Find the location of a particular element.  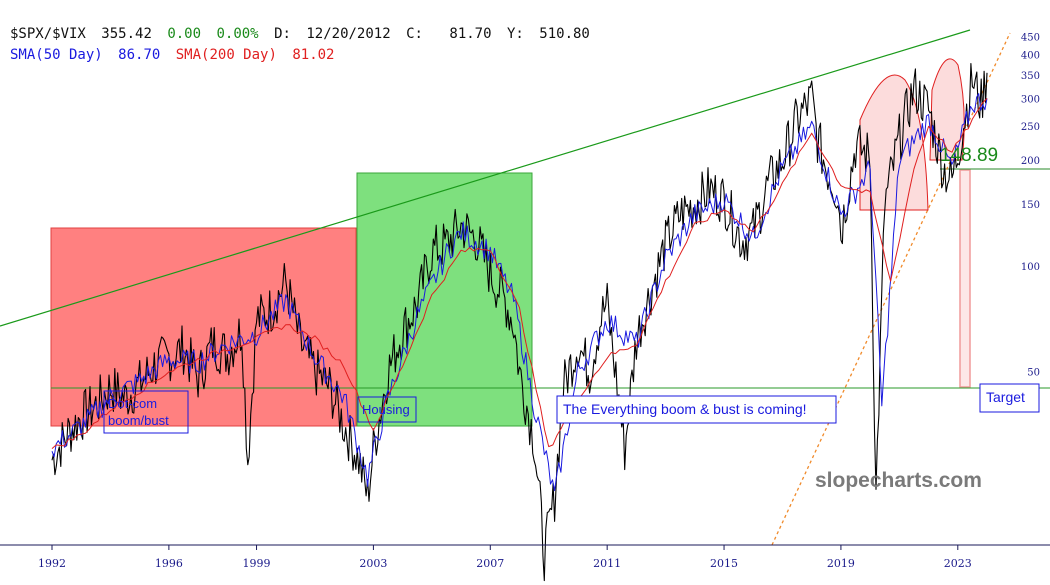

everything-label-box is located at coordinates (696, 409).